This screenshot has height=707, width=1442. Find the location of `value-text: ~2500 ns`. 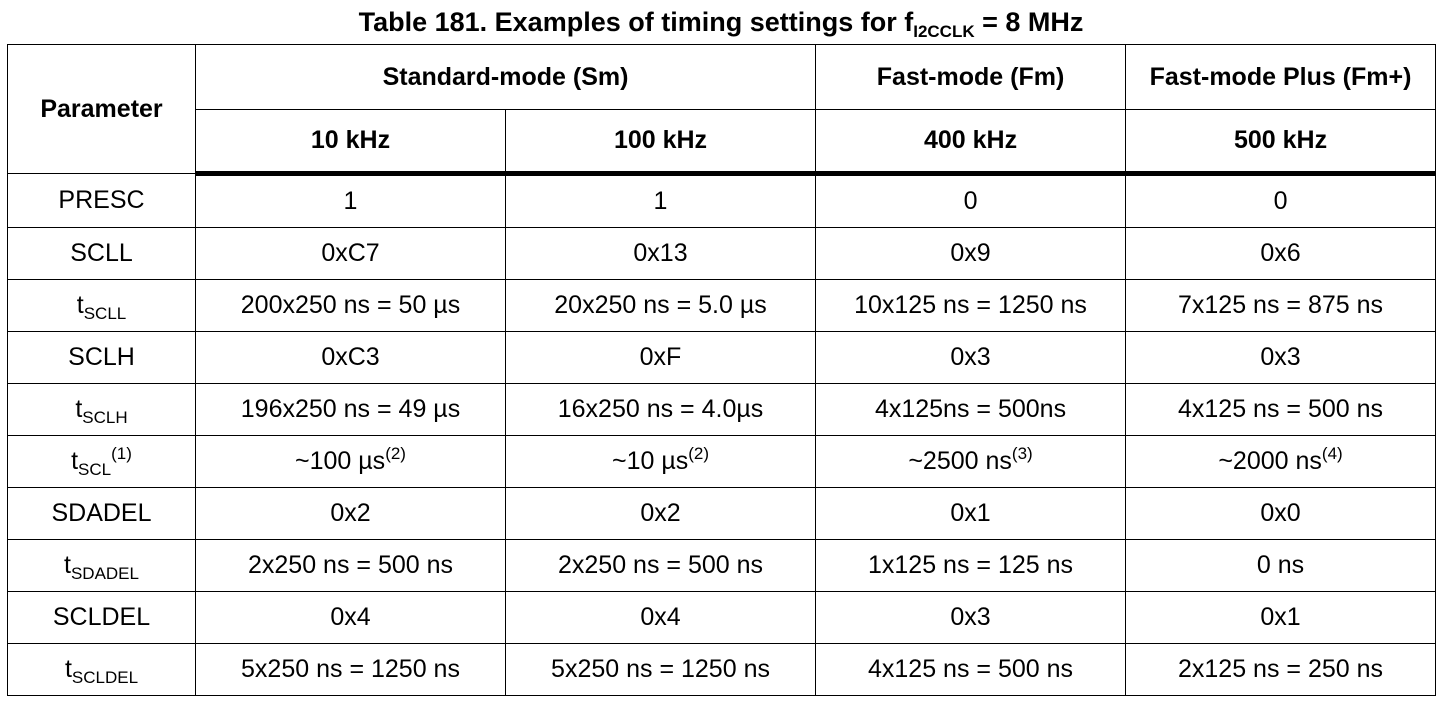

value-text: ~2500 ns is located at coordinates (960, 461).